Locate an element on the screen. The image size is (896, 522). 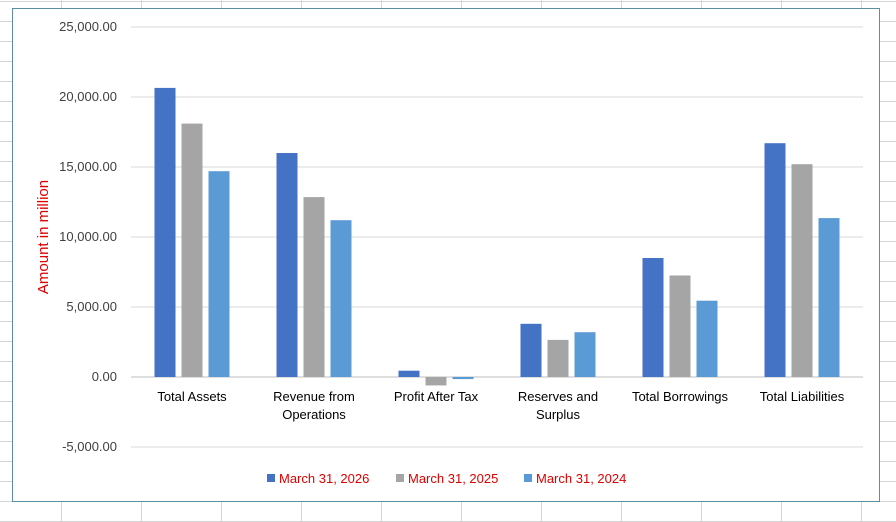
category-label: Total Liabilities is located at coordinates (802, 396).